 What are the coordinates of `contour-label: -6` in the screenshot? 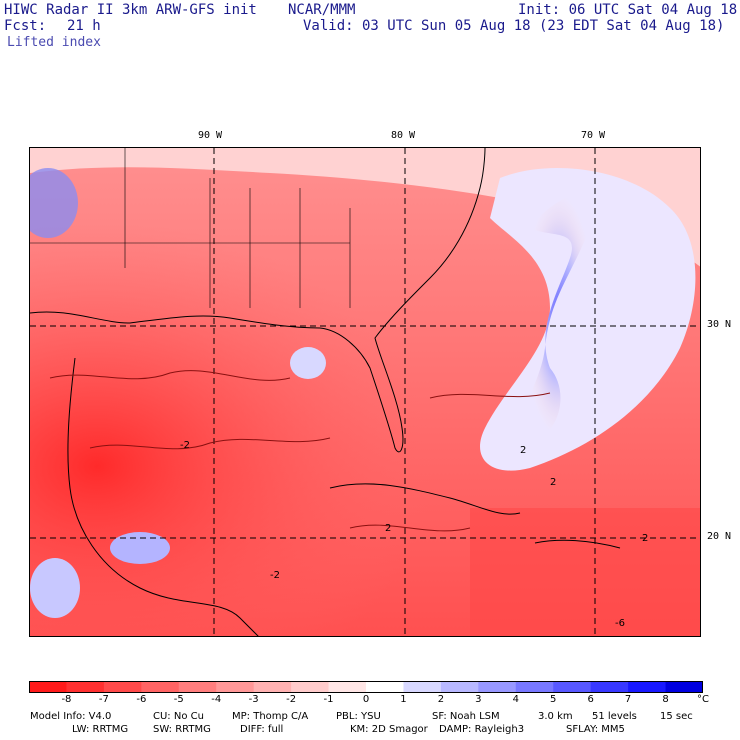 It's located at (620, 623).